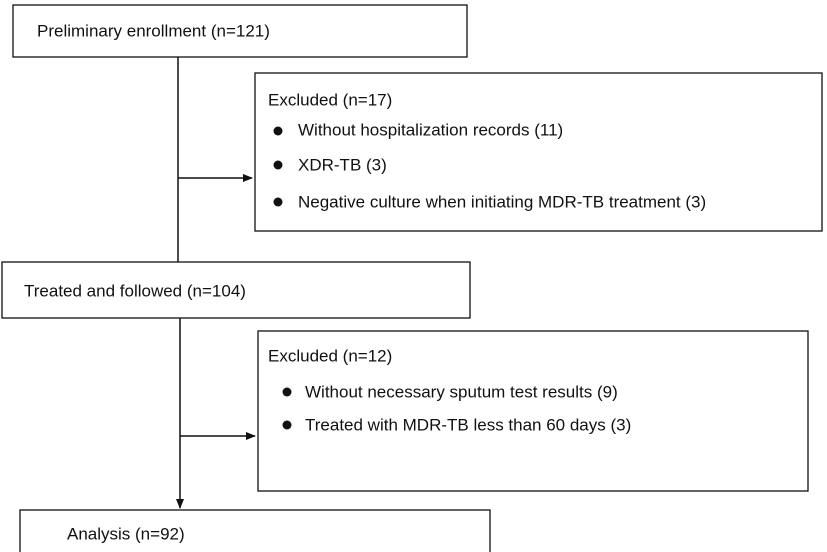  I want to click on box-title: Excluded (n=12), so click(330, 355).